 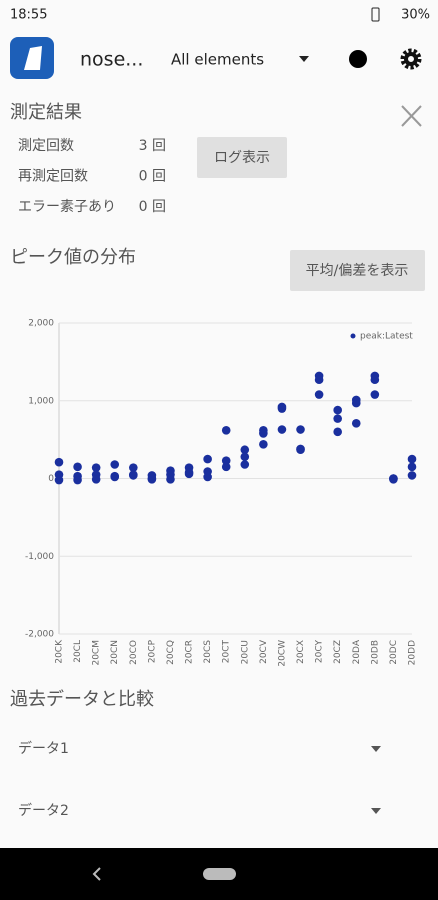 I want to click on element-selector: All elements, so click(x=217, y=60).